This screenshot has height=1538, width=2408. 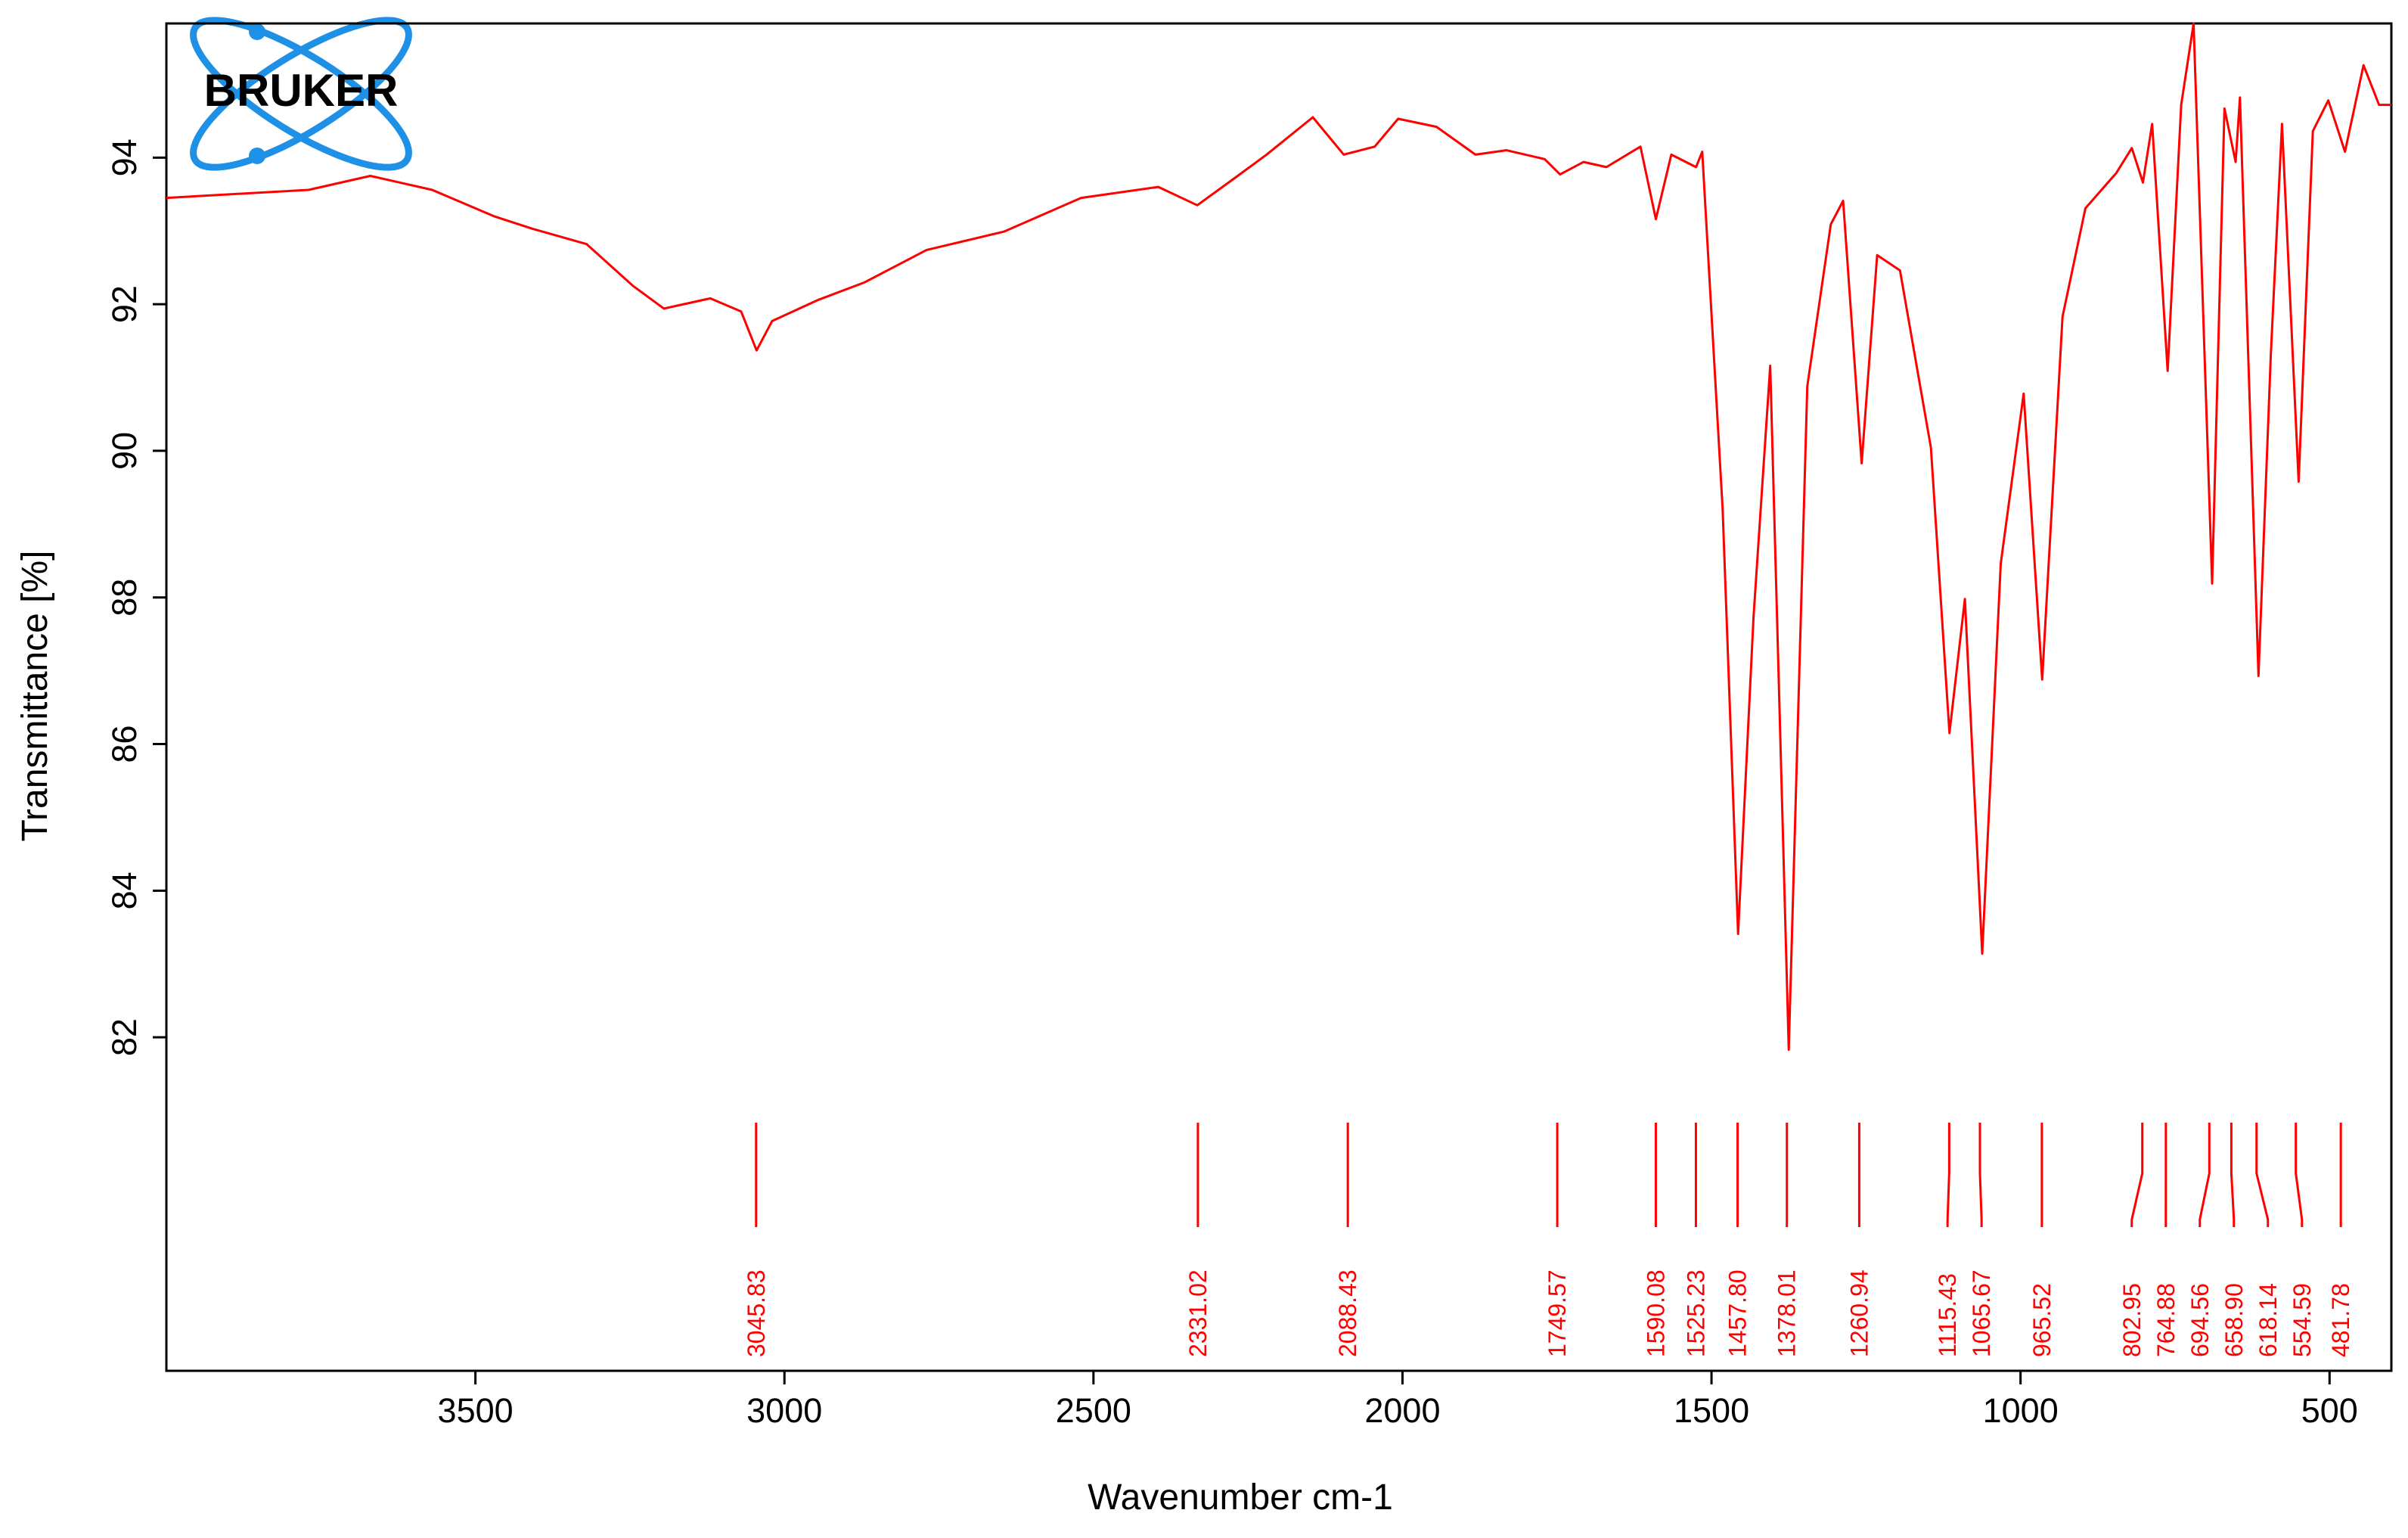 I want to click on logo-orbit, so click(x=301, y=94).